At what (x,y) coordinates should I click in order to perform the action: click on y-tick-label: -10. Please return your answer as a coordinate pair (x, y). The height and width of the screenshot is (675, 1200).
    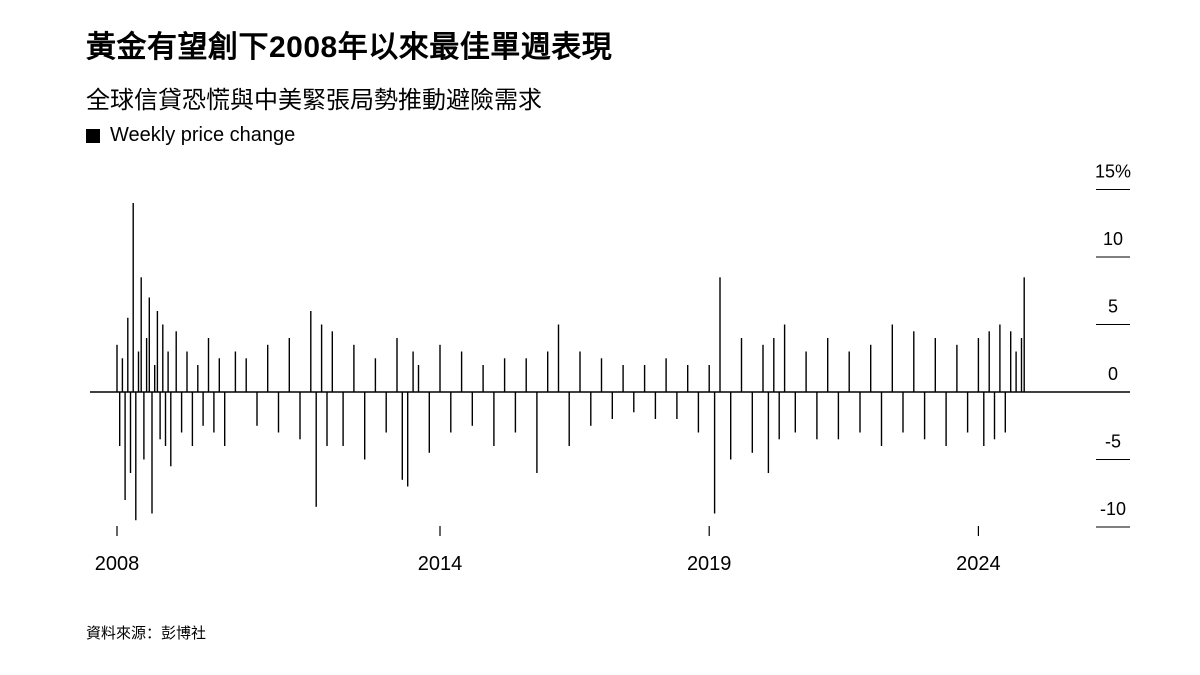
    Looking at the image, I should click on (1113, 509).